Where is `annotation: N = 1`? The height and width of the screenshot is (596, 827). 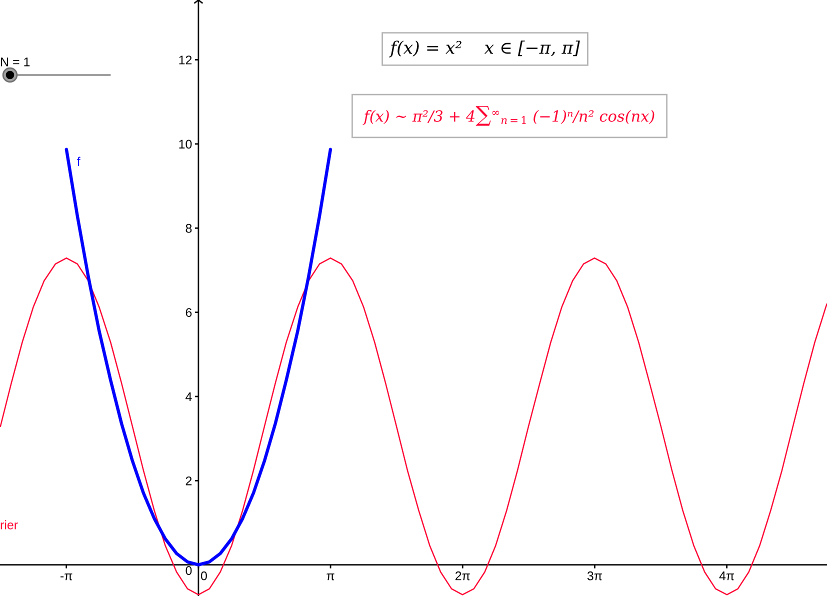 annotation: N = 1 is located at coordinates (15, 62).